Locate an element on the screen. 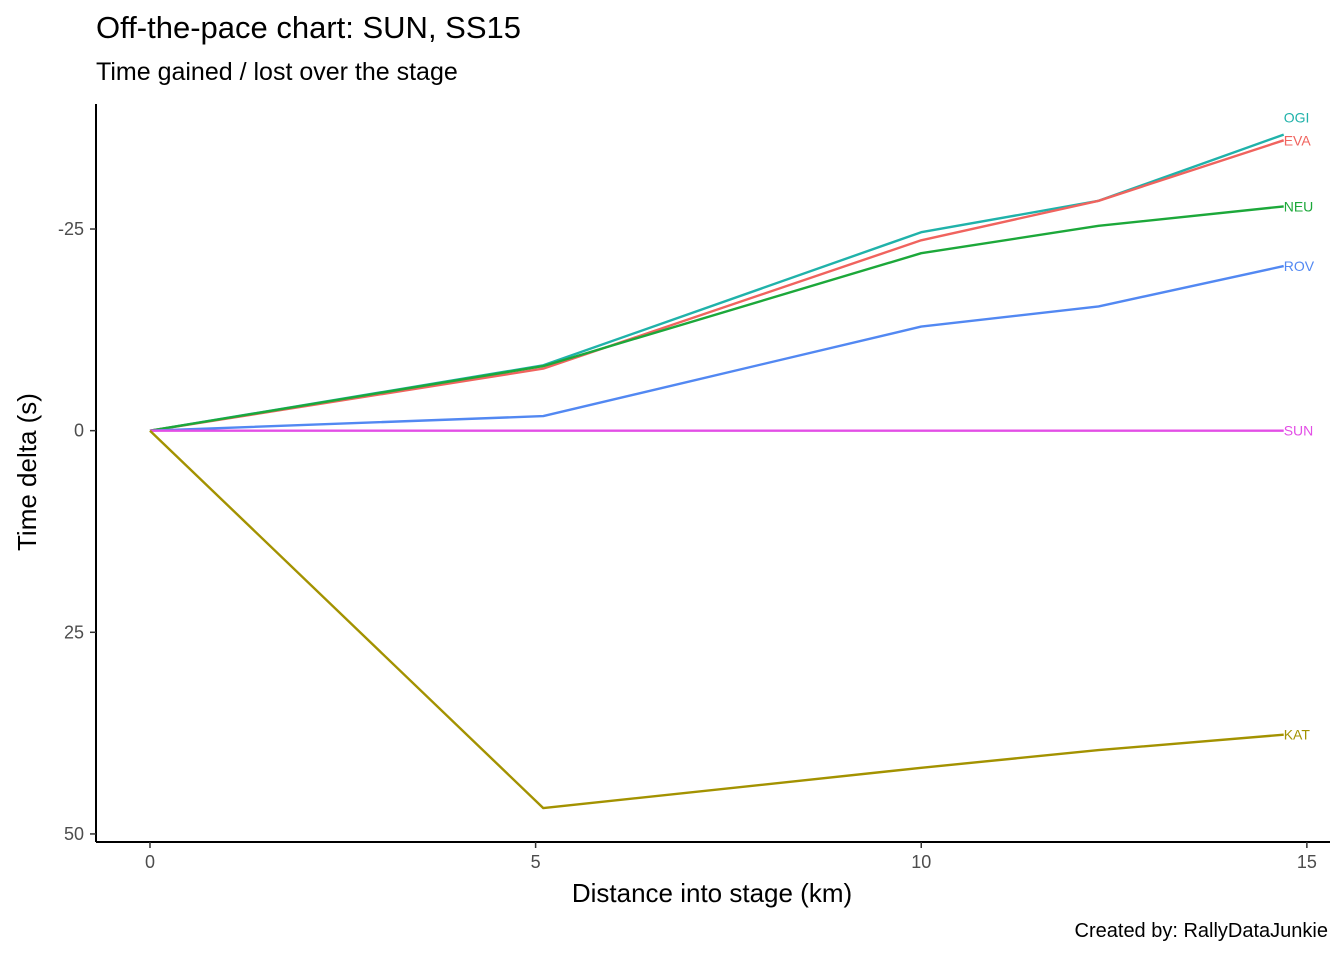  chart-title: Off-the-pace chart: SUN, SS15 is located at coordinates (309, 27).